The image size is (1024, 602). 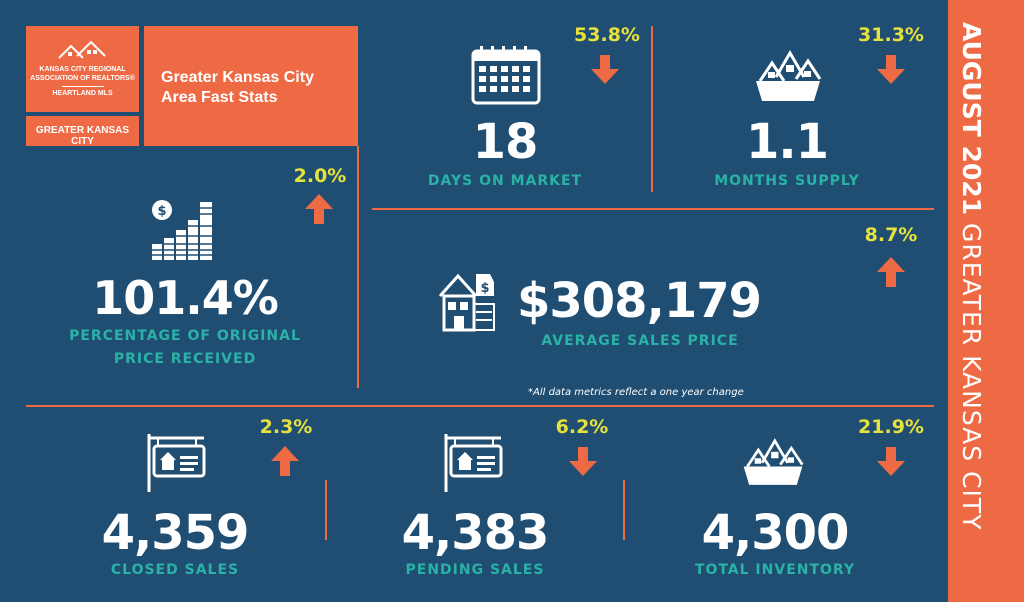 What do you see at coordinates (582, 427) in the screenshot?
I see `pending-change: 6.2%` at bounding box center [582, 427].